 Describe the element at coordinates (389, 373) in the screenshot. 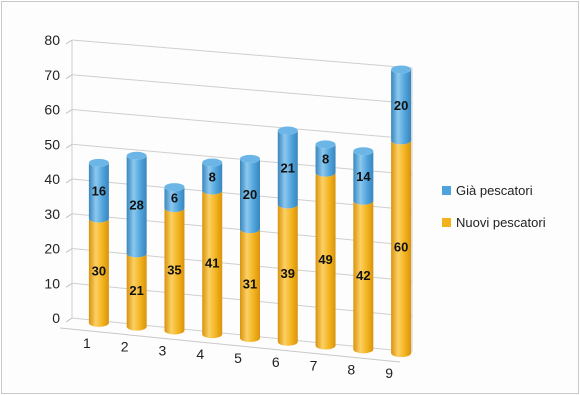

I see `x-tick-label: 9` at that location.